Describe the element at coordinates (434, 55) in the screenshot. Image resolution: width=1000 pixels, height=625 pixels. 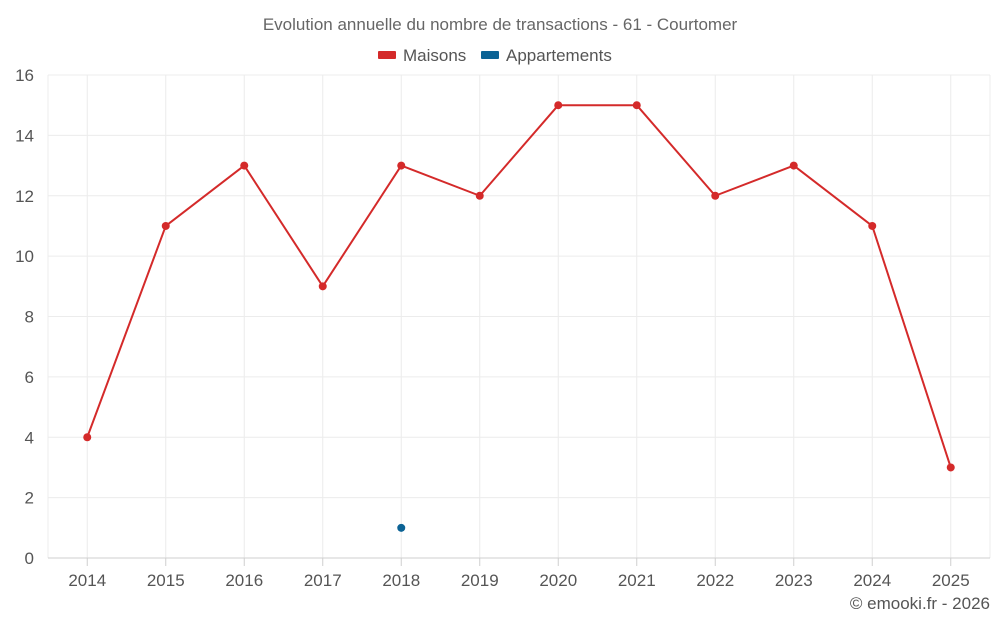
I see `legend-label-maisons: Maisons` at that location.